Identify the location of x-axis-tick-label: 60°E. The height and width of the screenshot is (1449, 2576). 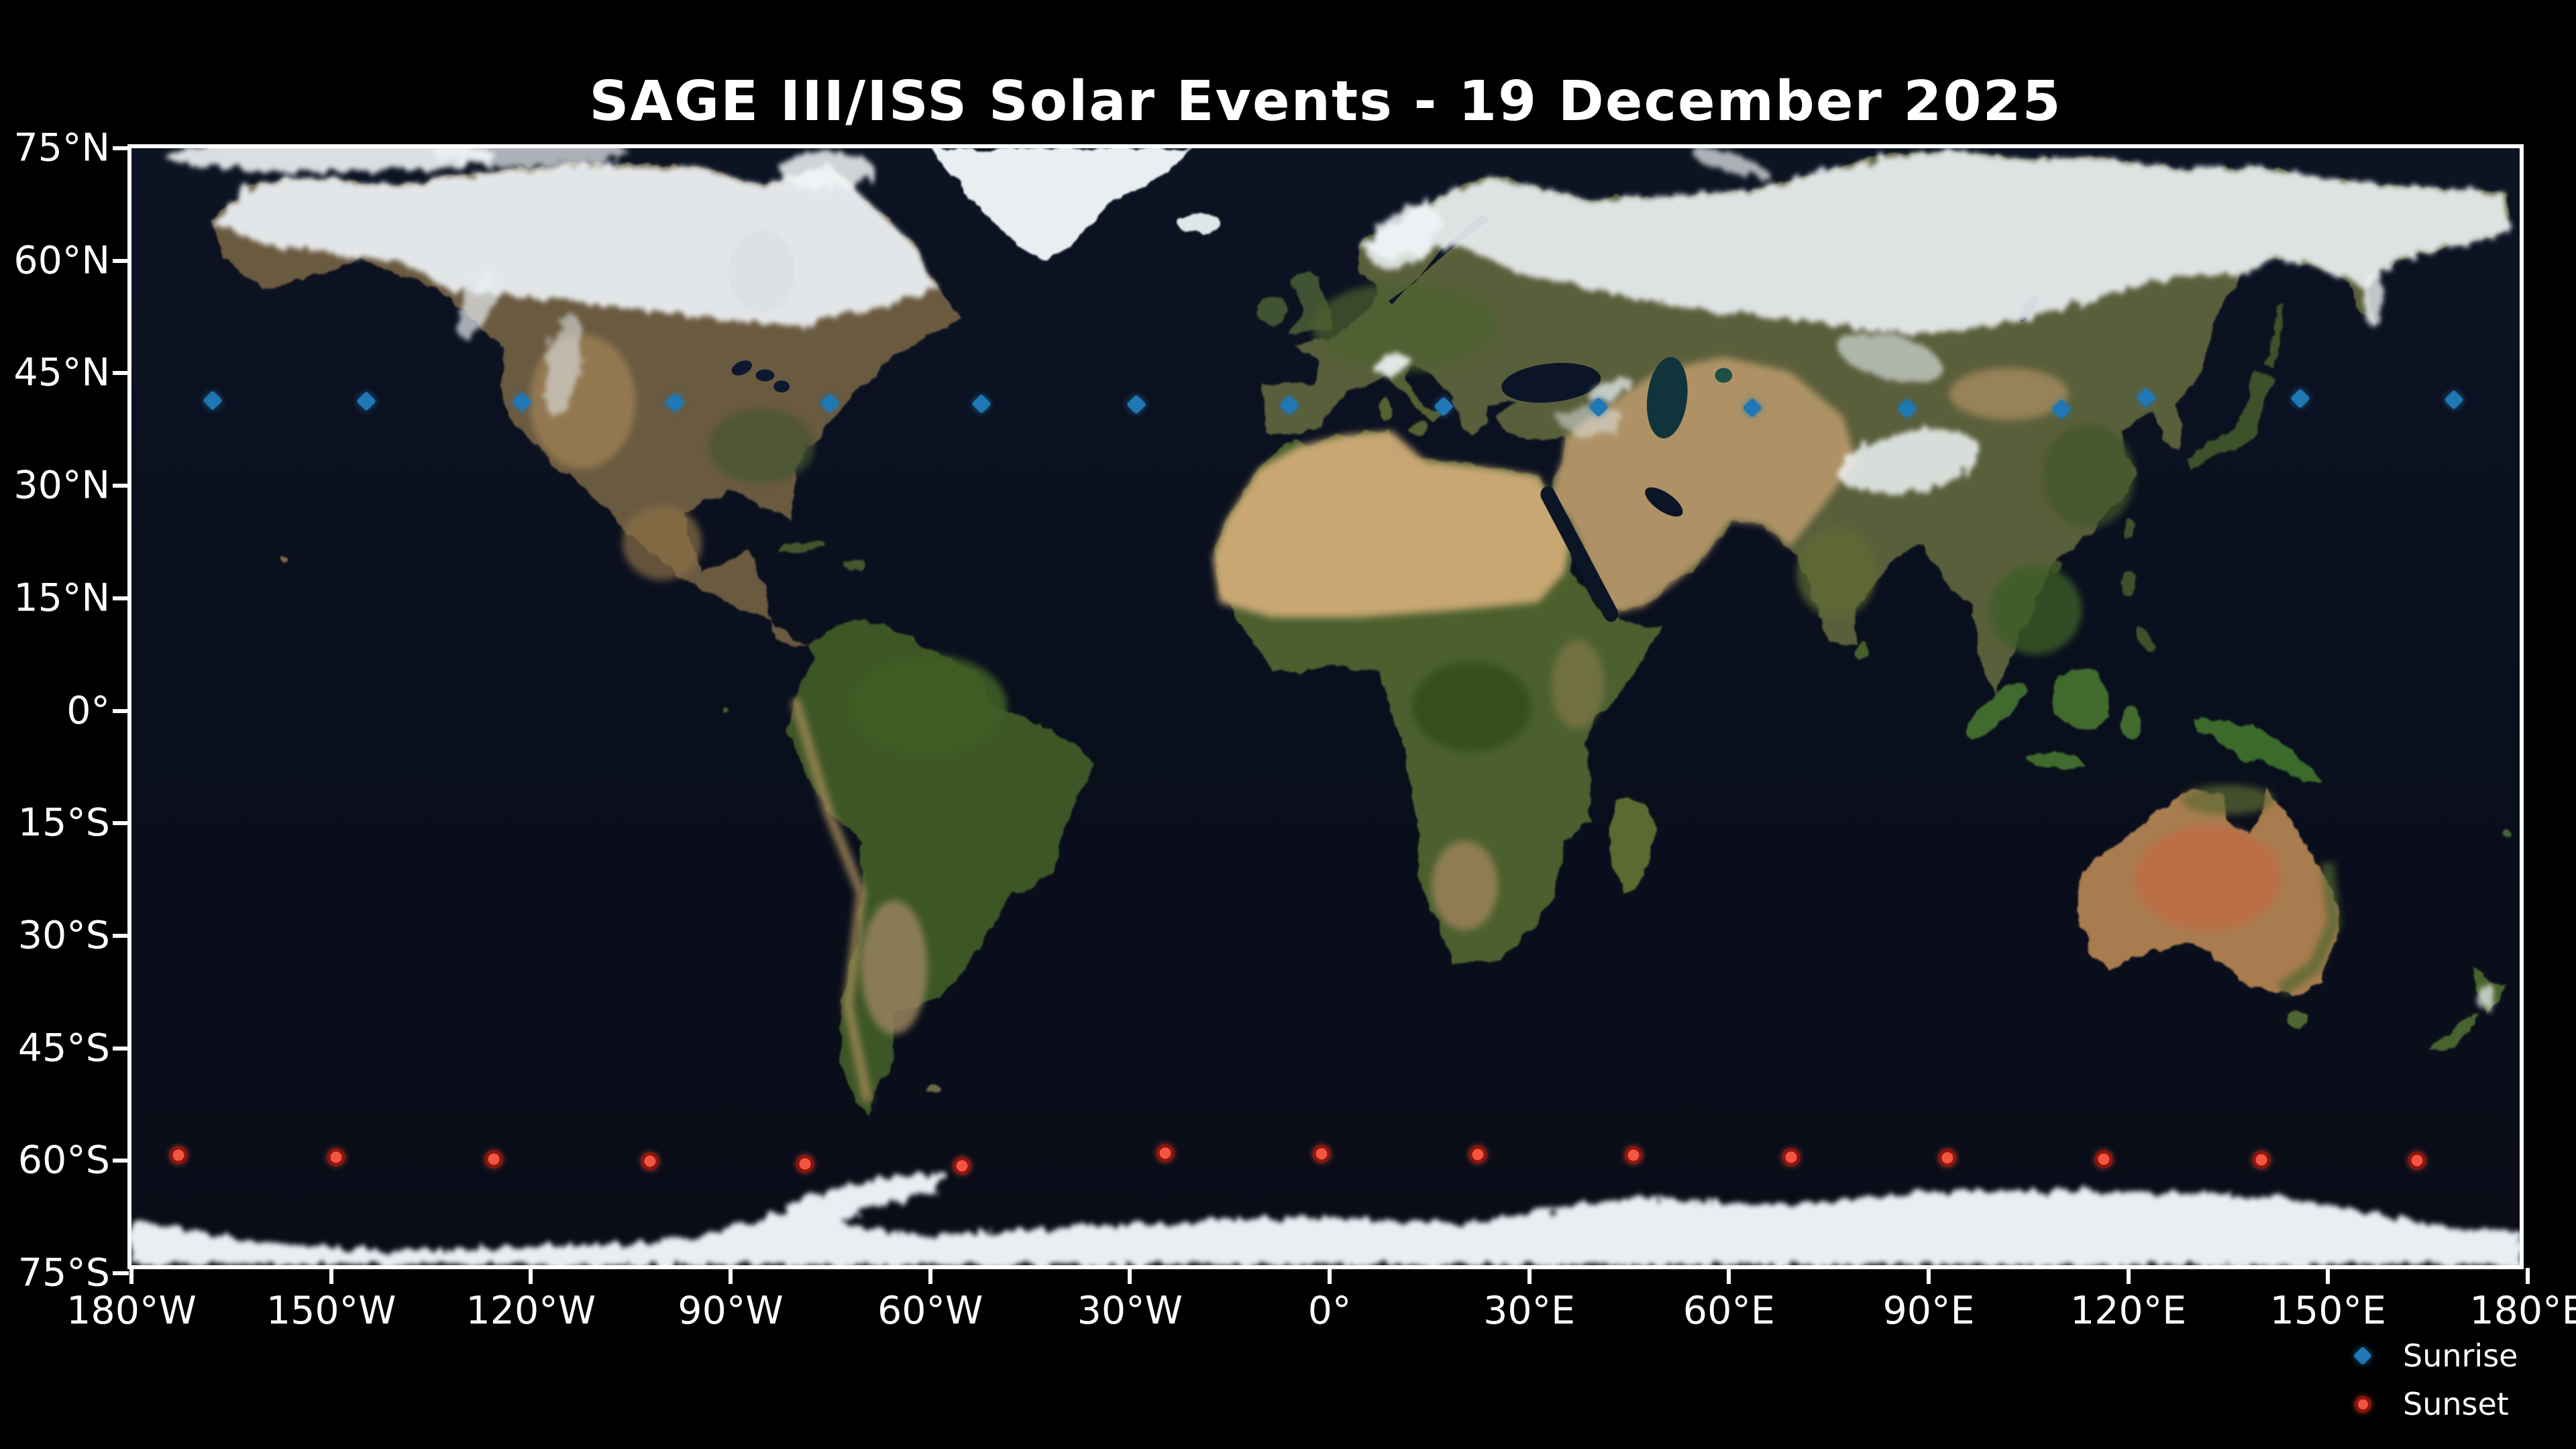
(1728, 1311).